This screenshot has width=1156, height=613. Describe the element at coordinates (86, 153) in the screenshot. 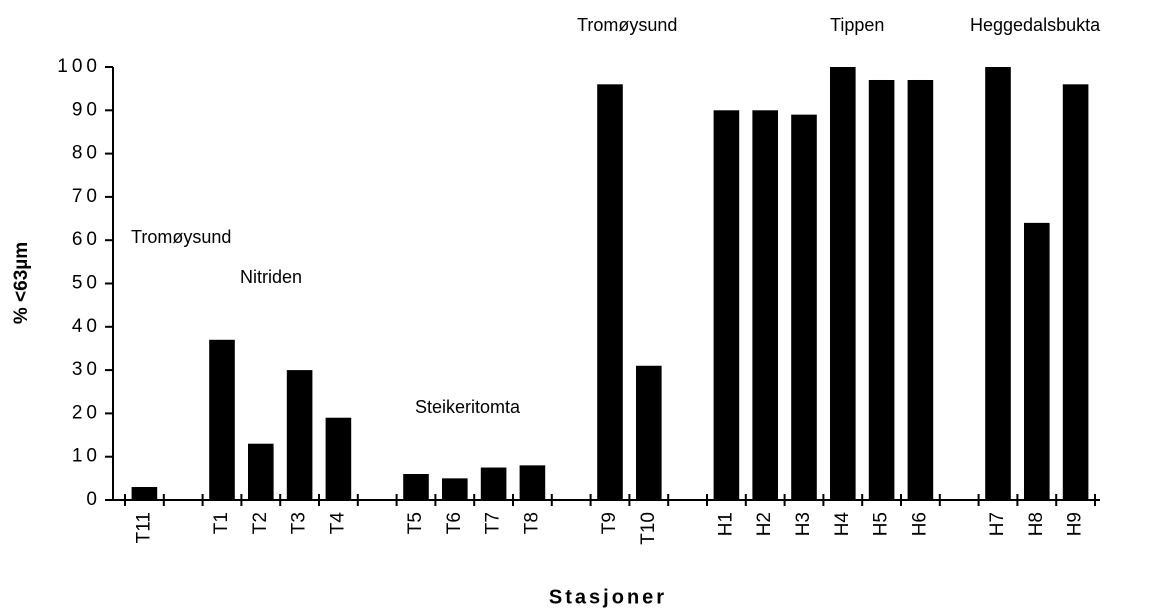

I see `y-tick-label: 80` at that location.